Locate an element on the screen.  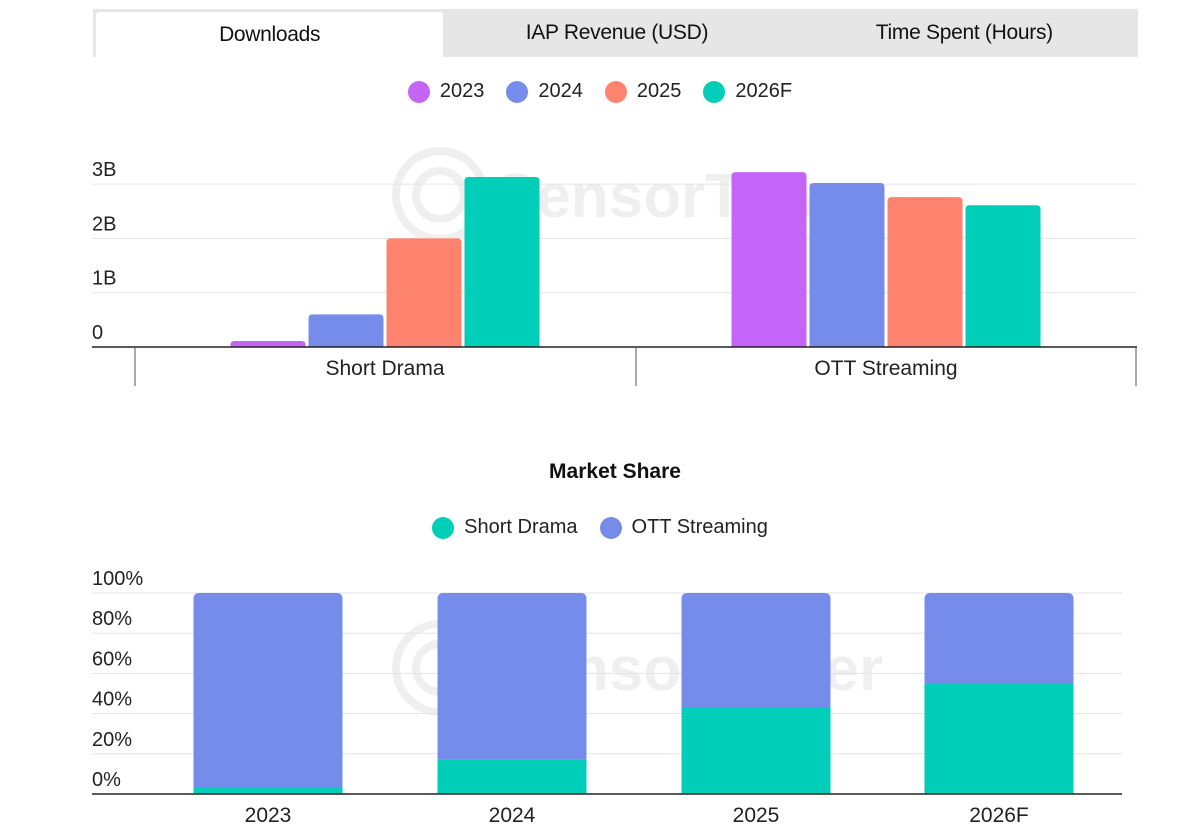
bar-ott-streaming-2023 is located at coordinates (769, 259).